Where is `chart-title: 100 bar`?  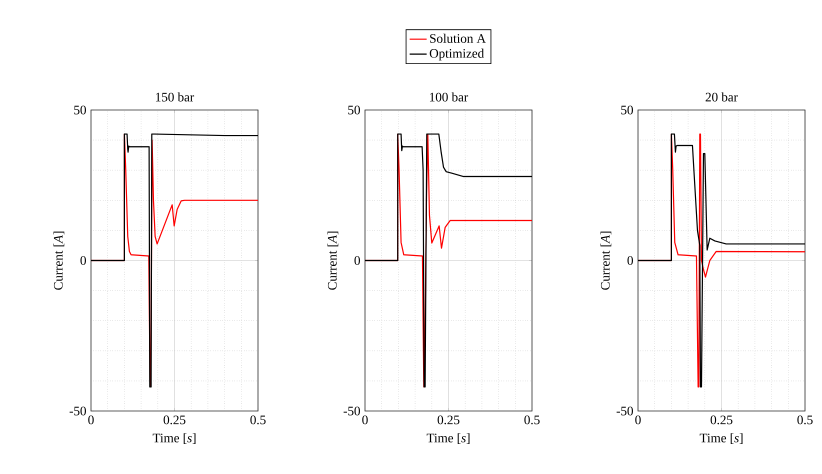
chart-title: 100 bar is located at coordinates (449, 97).